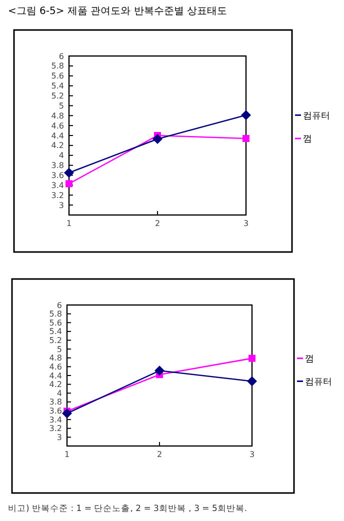  Describe the element at coordinates (117, 11) in the screenshot. I see `chart-title: <그림 6-5> 제품 관여도와 반복수준별 상표태도` at that location.